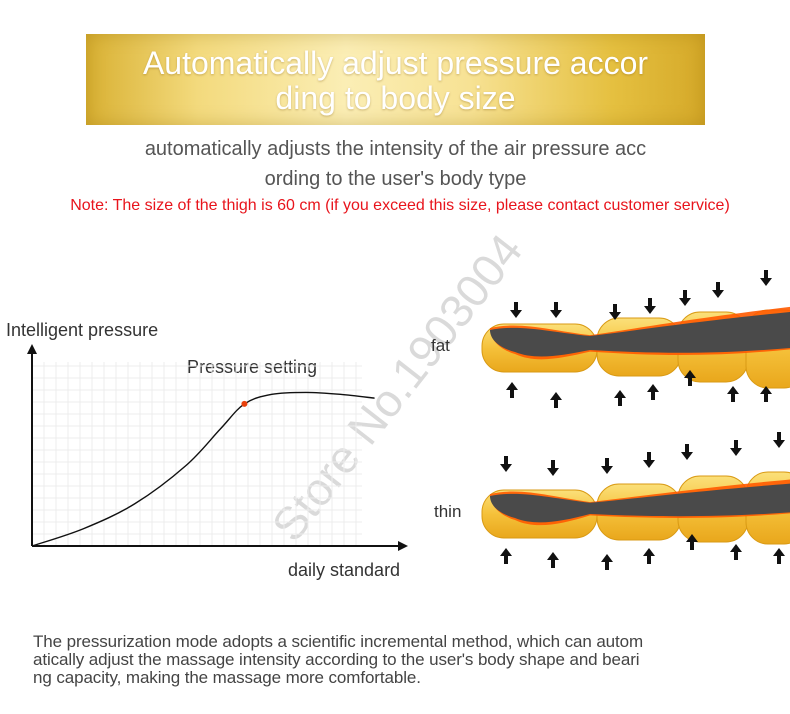 This screenshot has width=790, height=714. I want to click on pressure-curve, so click(203, 469).